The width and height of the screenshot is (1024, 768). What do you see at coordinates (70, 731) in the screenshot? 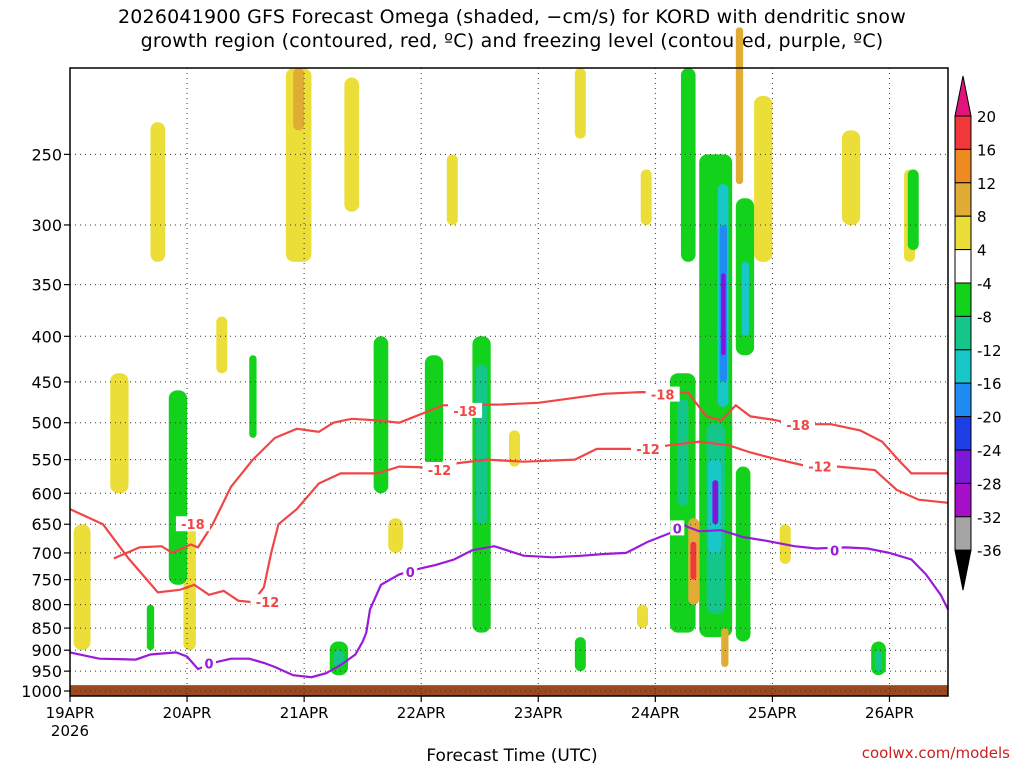
I see `x-tick-year-label: 2026` at bounding box center [70, 731].